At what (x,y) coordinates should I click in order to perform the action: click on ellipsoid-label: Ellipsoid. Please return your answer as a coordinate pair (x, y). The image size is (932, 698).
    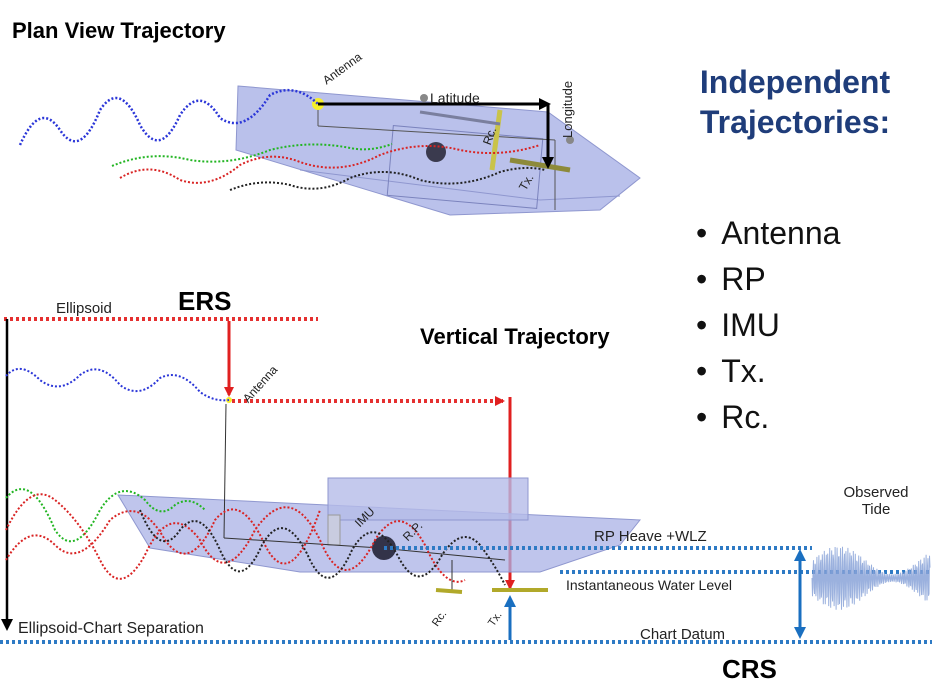
    Looking at the image, I should click on (84, 308).